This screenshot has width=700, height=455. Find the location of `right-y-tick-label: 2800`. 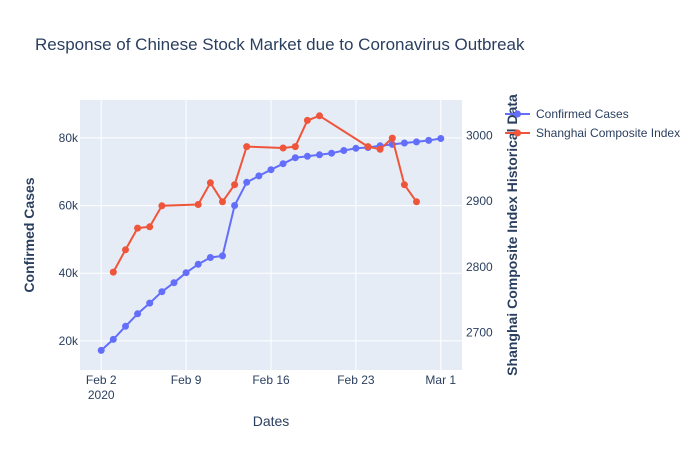

right-y-tick-label: 2800 is located at coordinates (479, 267).